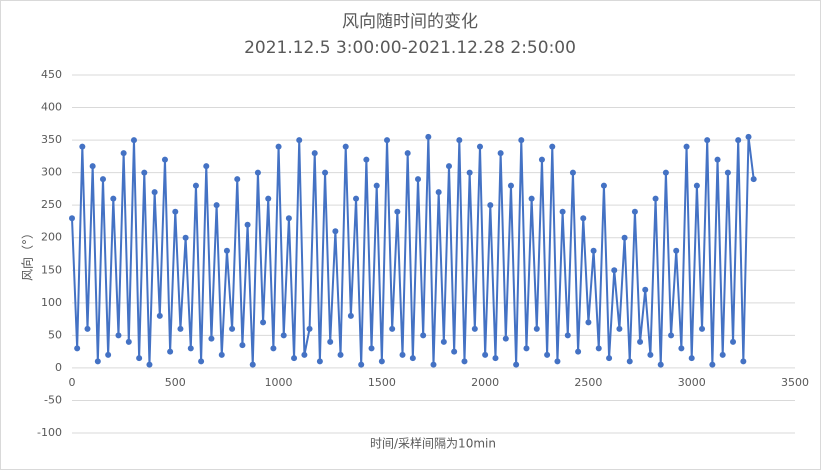 This screenshot has width=821, height=470. What do you see at coordinates (51, 302) in the screenshot?
I see `y-tick-label: 100` at bounding box center [51, 302].